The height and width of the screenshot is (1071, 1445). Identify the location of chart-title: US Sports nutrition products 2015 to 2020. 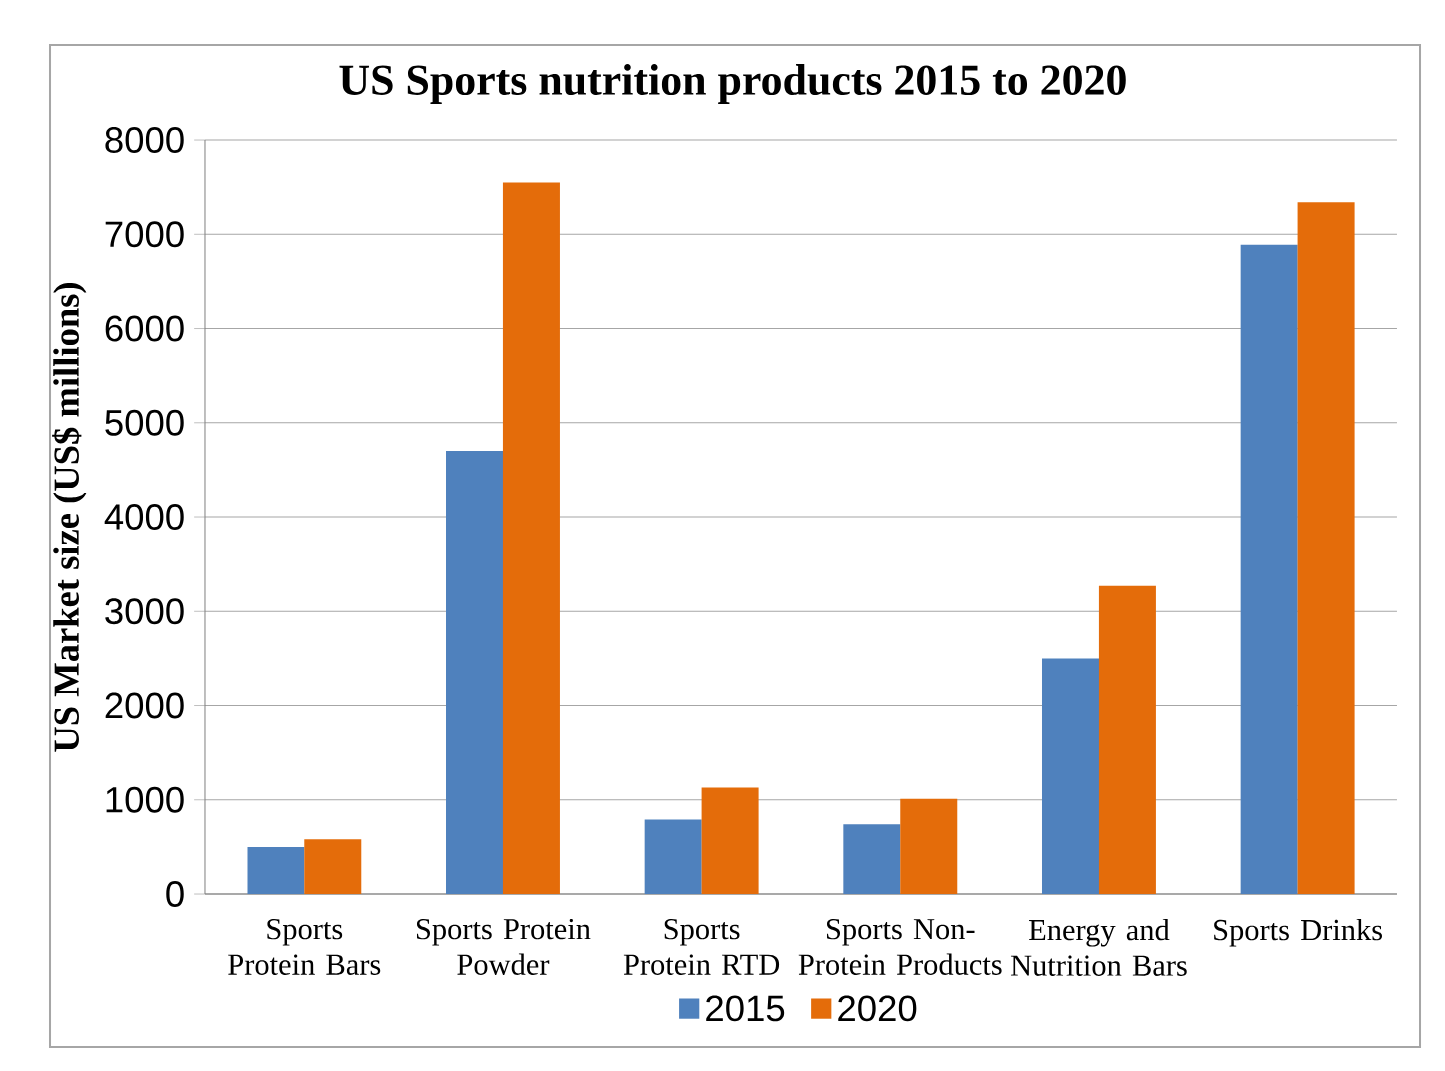
(732, 84).